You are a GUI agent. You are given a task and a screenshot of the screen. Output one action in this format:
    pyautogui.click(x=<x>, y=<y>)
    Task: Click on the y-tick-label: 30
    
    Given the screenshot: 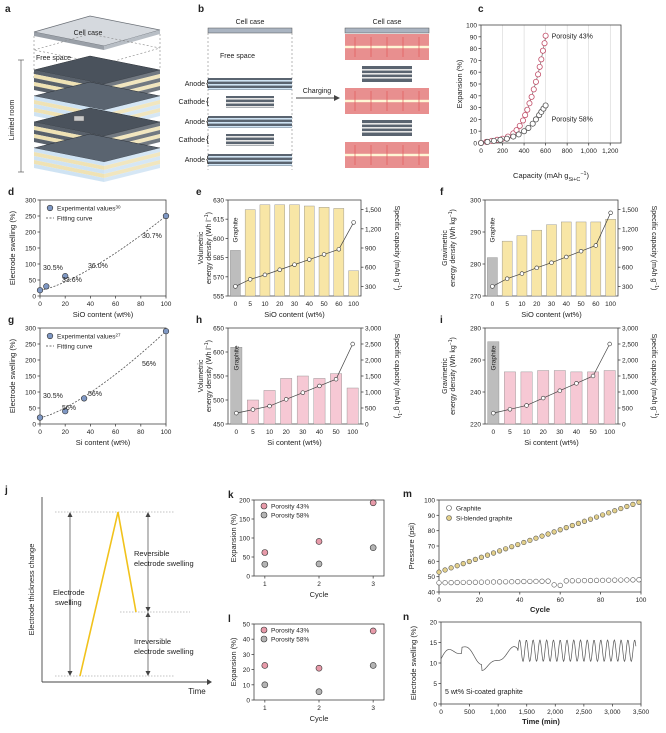 What is the action you would take?
    pyautogui.click(x=247, y=655)
    